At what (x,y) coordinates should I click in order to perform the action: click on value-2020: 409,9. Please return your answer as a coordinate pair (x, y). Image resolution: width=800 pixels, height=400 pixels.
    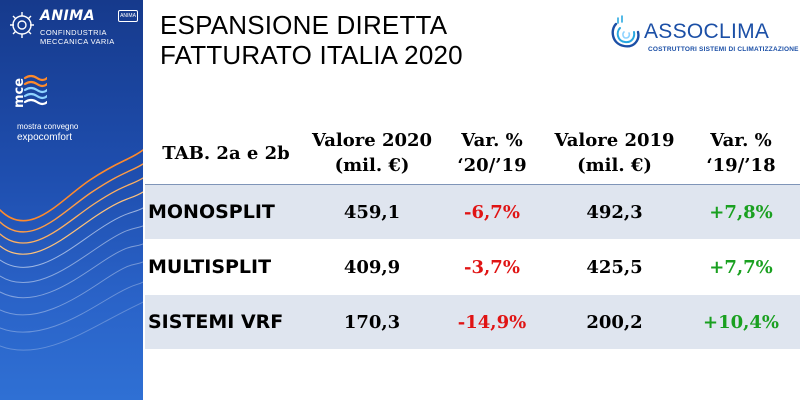
    Looking at the image, I should click on (372, 267).